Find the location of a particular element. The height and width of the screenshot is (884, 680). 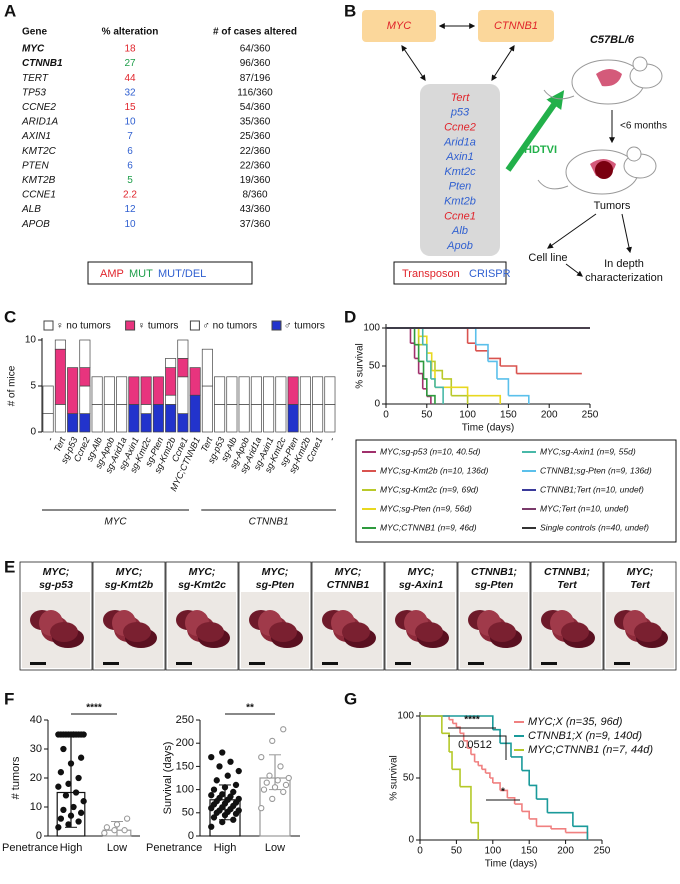

annotation: * is located at coordinates (503, 792).